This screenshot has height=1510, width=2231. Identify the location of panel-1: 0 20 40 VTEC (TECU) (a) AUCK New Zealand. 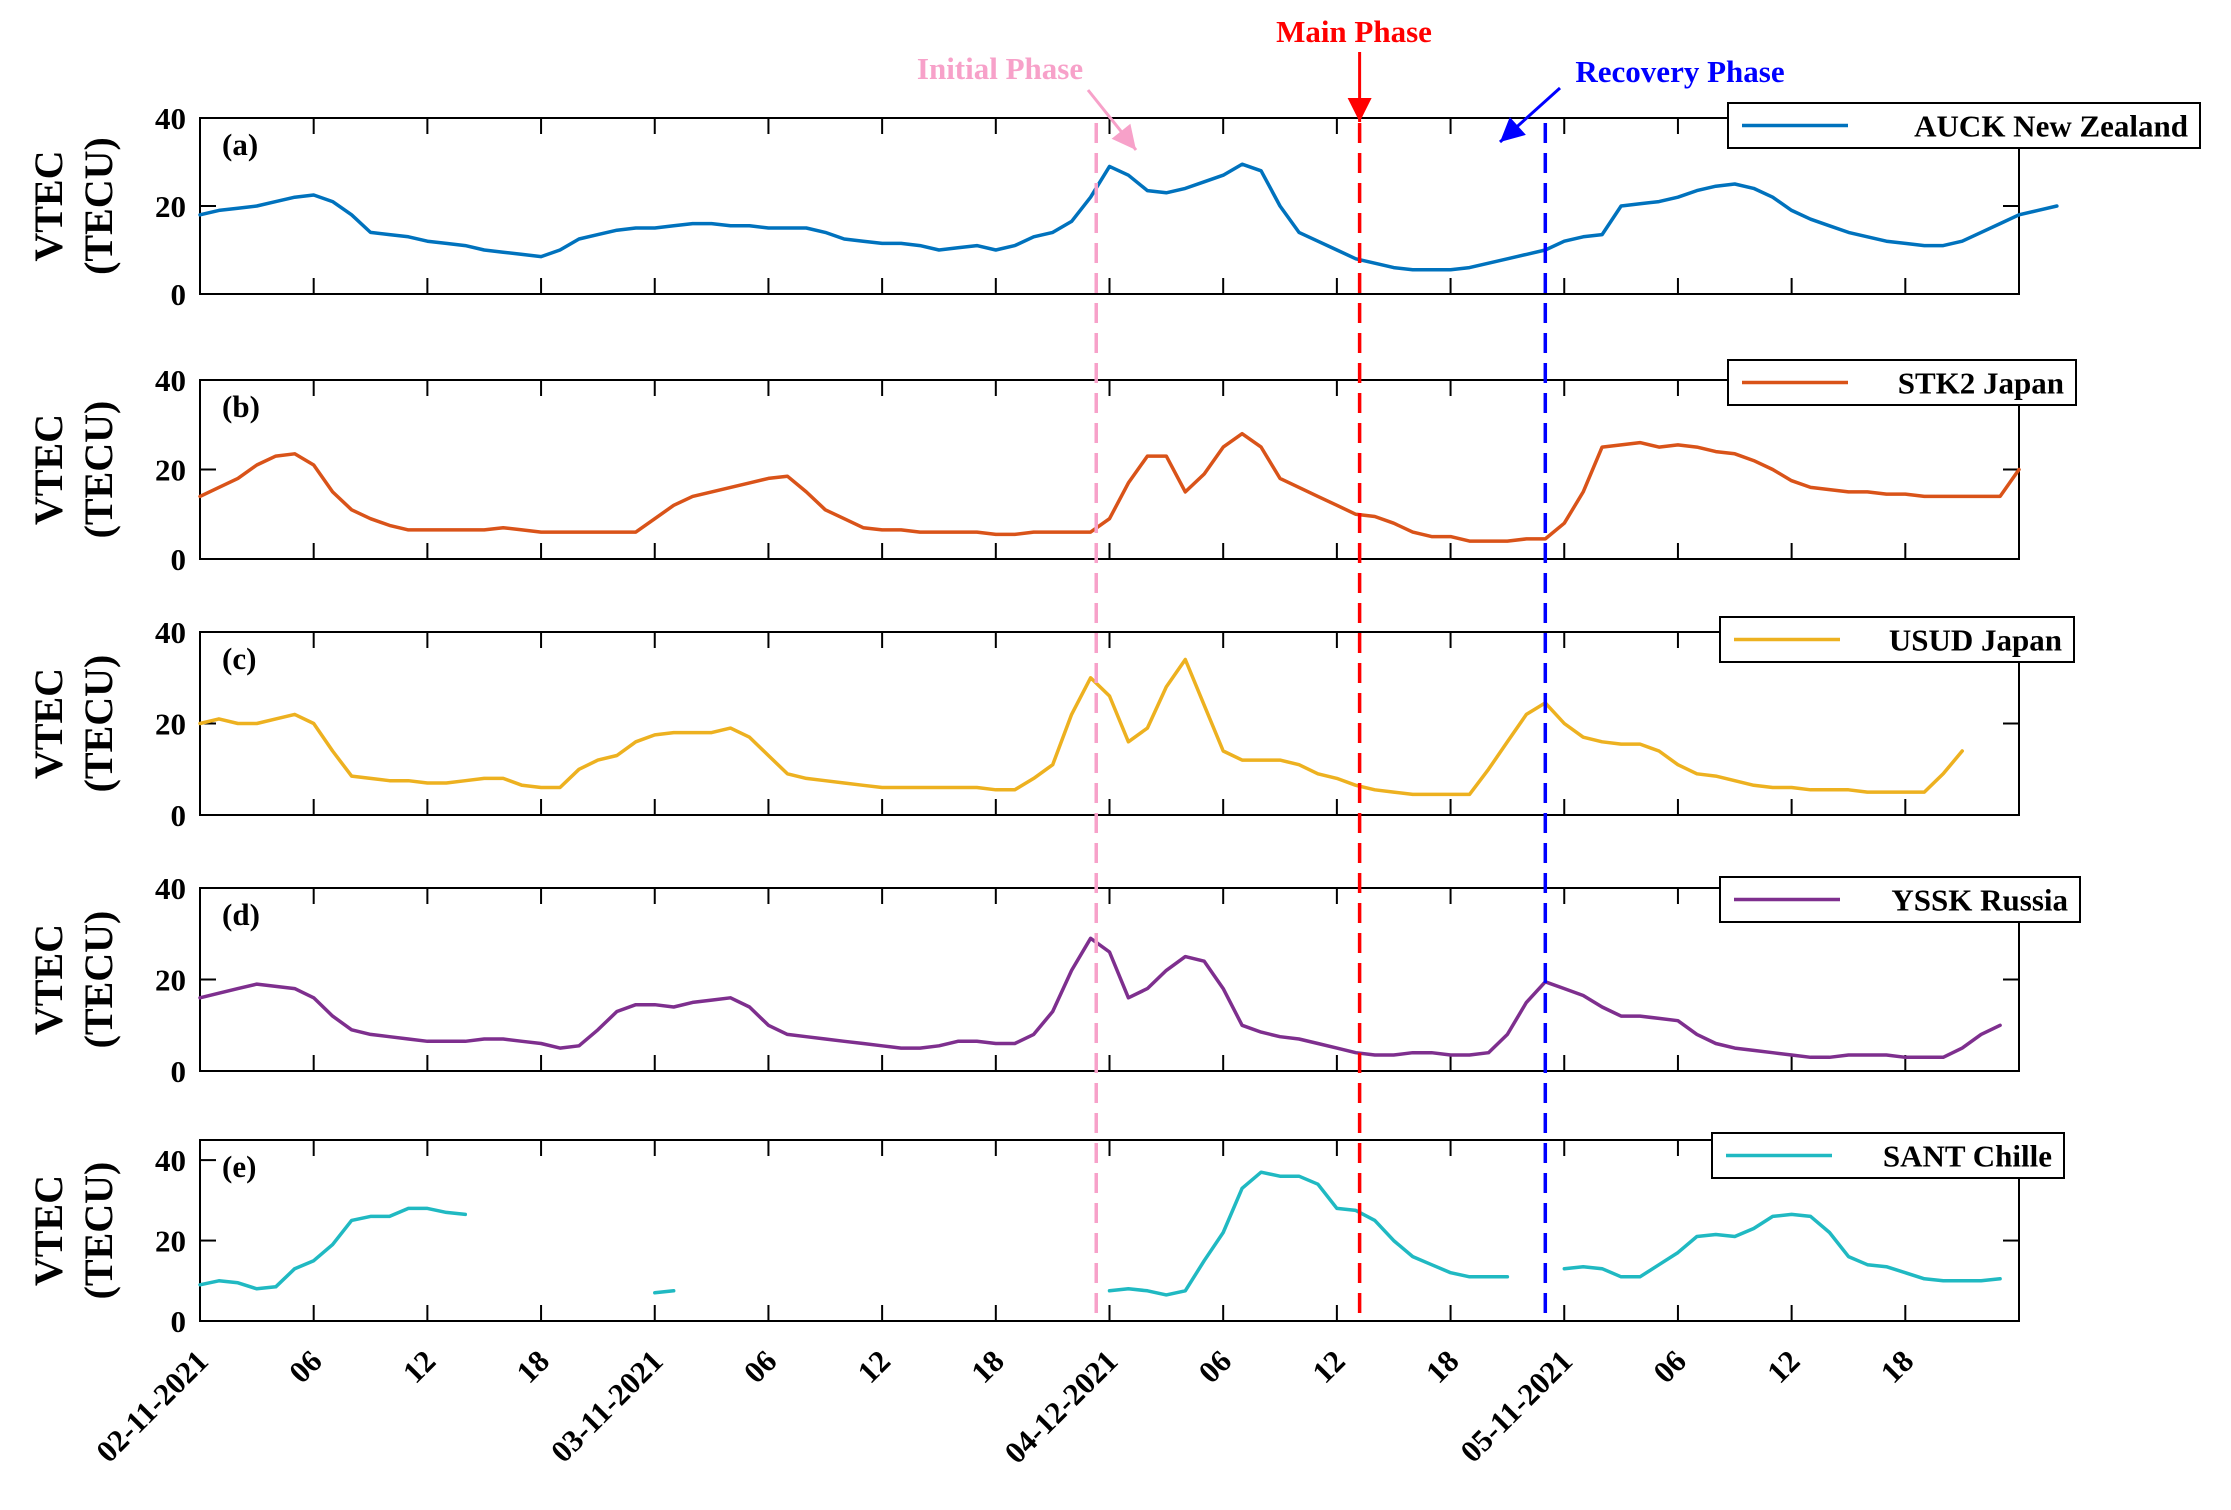
(1113, 206).